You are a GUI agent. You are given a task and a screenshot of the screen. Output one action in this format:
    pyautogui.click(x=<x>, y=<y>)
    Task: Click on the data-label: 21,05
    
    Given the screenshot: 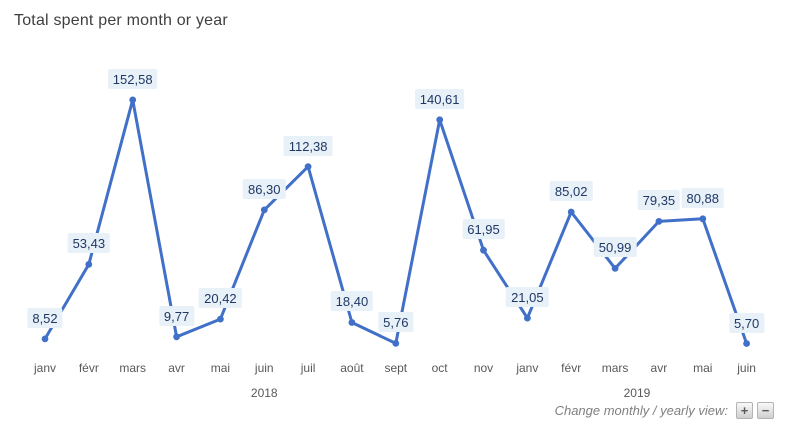 What is the action you would take?
    pyautogui.click(x=527, y=297)
    